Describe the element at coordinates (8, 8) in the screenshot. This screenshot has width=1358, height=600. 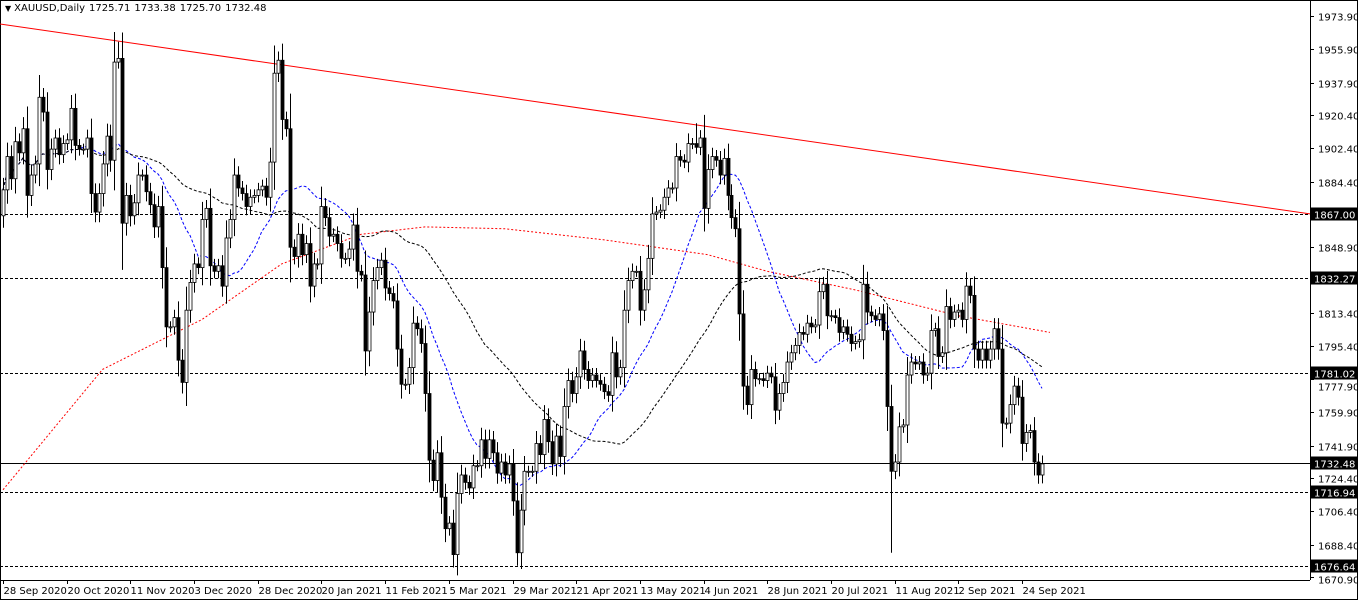
I see `dropdown-arrow-icon: ▼` at that location.